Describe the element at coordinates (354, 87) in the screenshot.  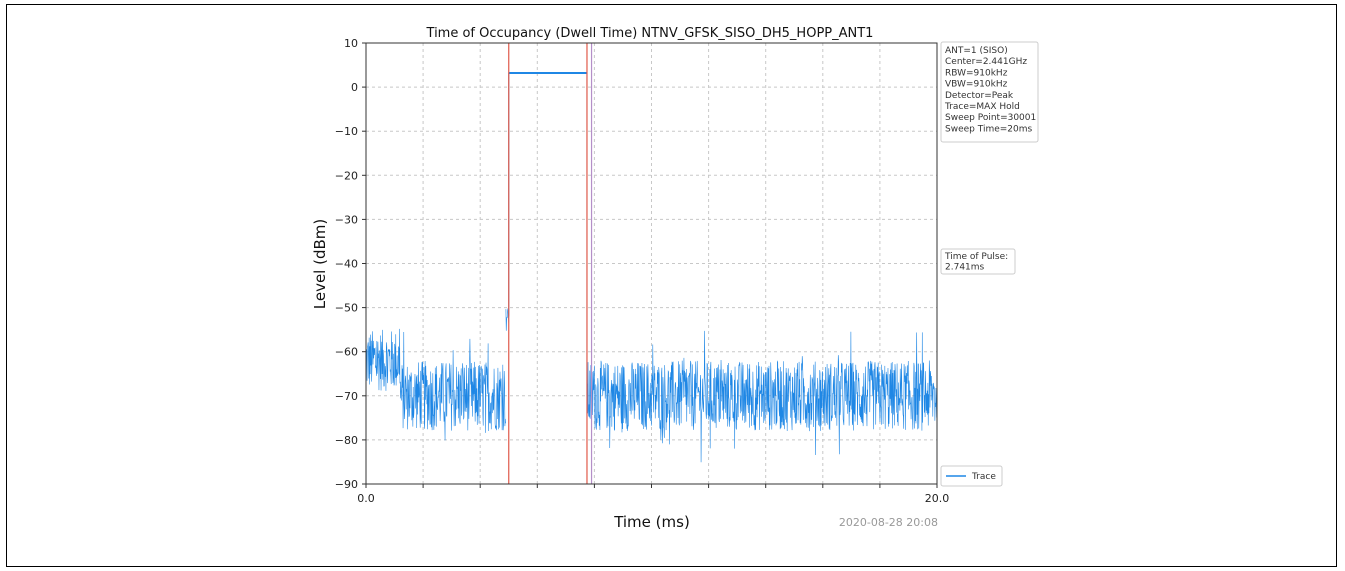
I see `y-tick-label: 0` at that location.